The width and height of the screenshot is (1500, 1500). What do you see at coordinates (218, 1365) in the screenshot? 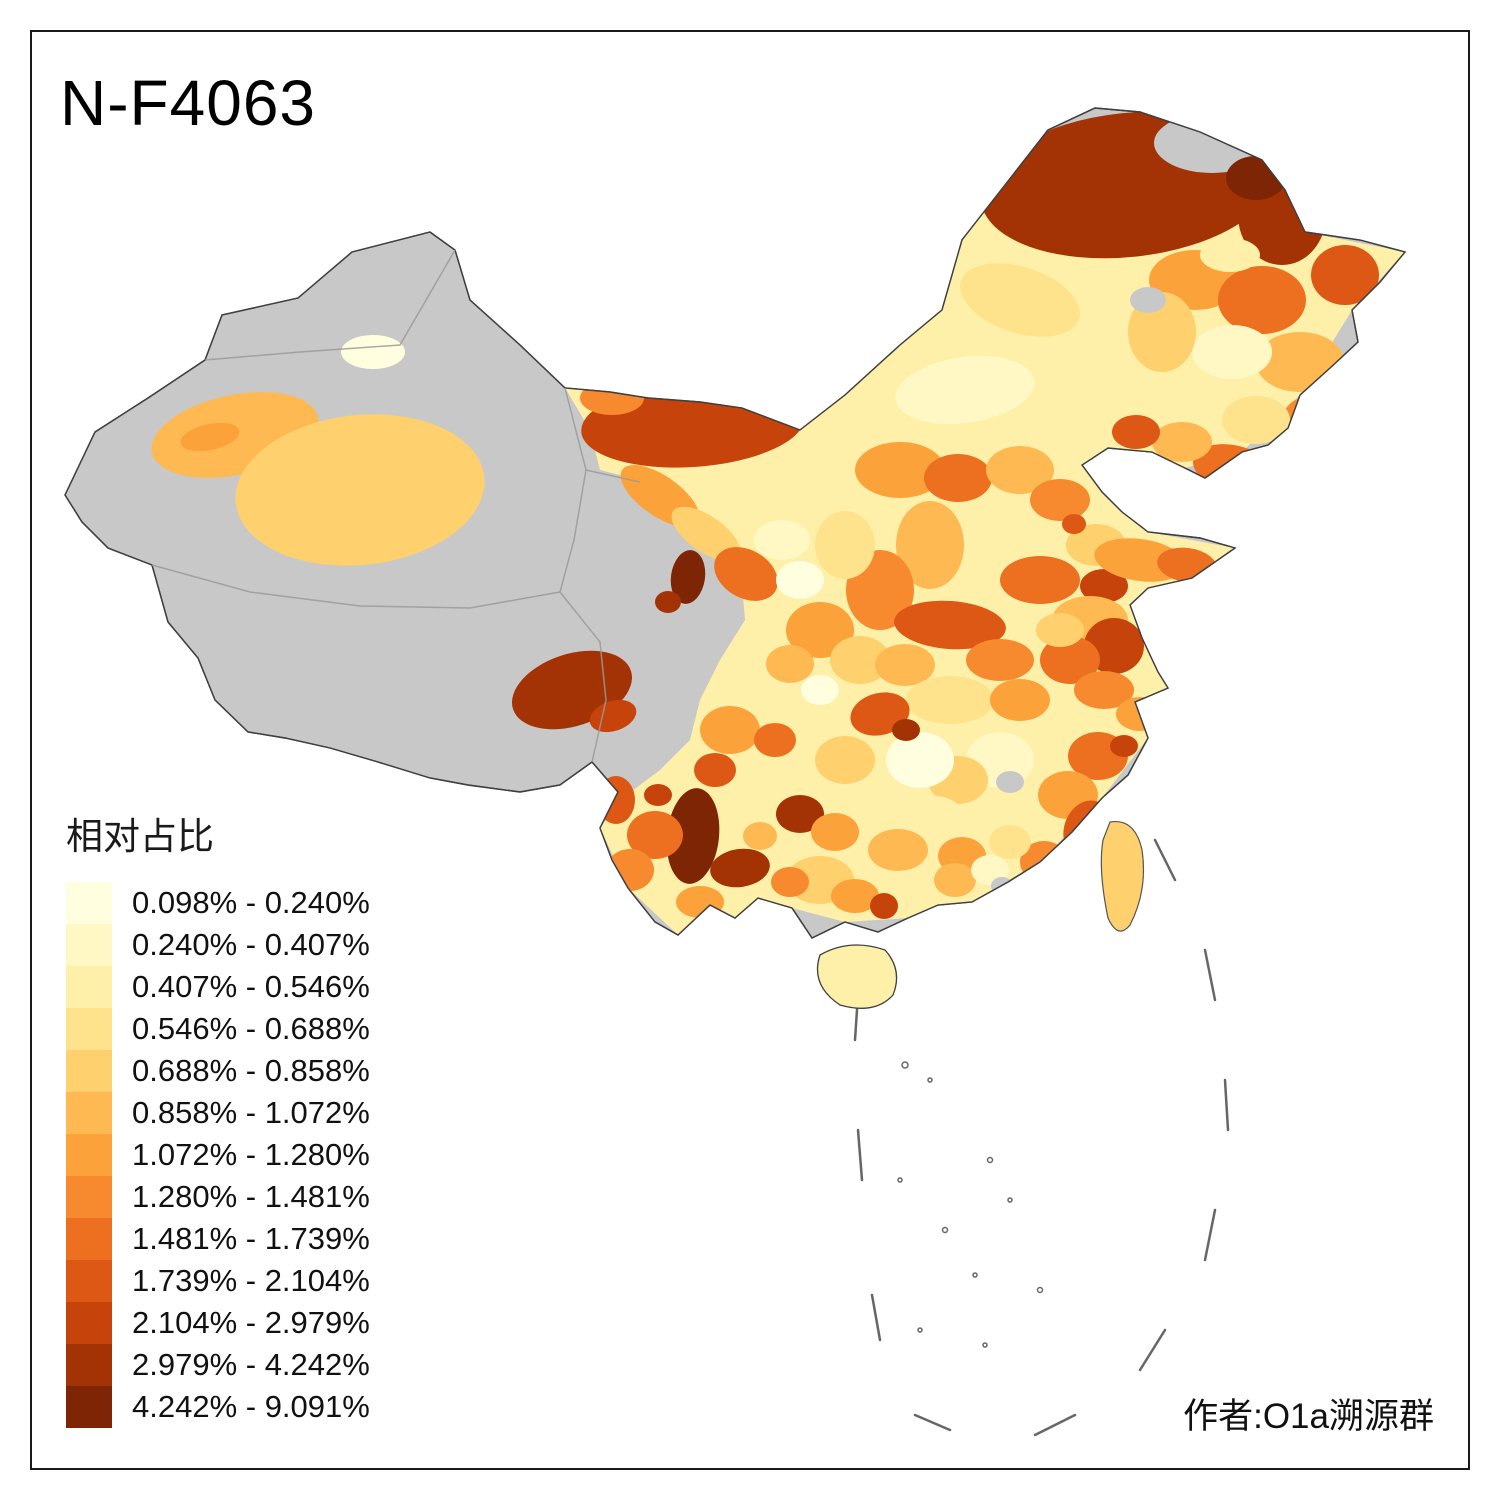
I see `legend-item: 2.979% - 4.242%` at bounding box center [218, 1365].